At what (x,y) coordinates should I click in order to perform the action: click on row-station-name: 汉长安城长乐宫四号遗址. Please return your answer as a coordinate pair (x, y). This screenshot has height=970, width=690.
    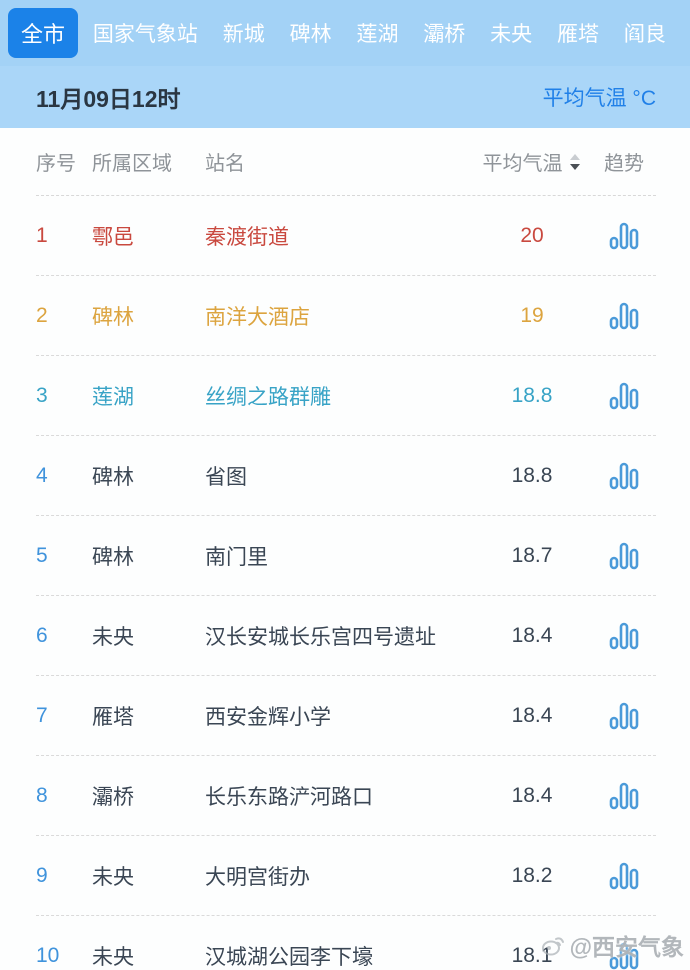
    Looking at the image, I should click on (320, 637).